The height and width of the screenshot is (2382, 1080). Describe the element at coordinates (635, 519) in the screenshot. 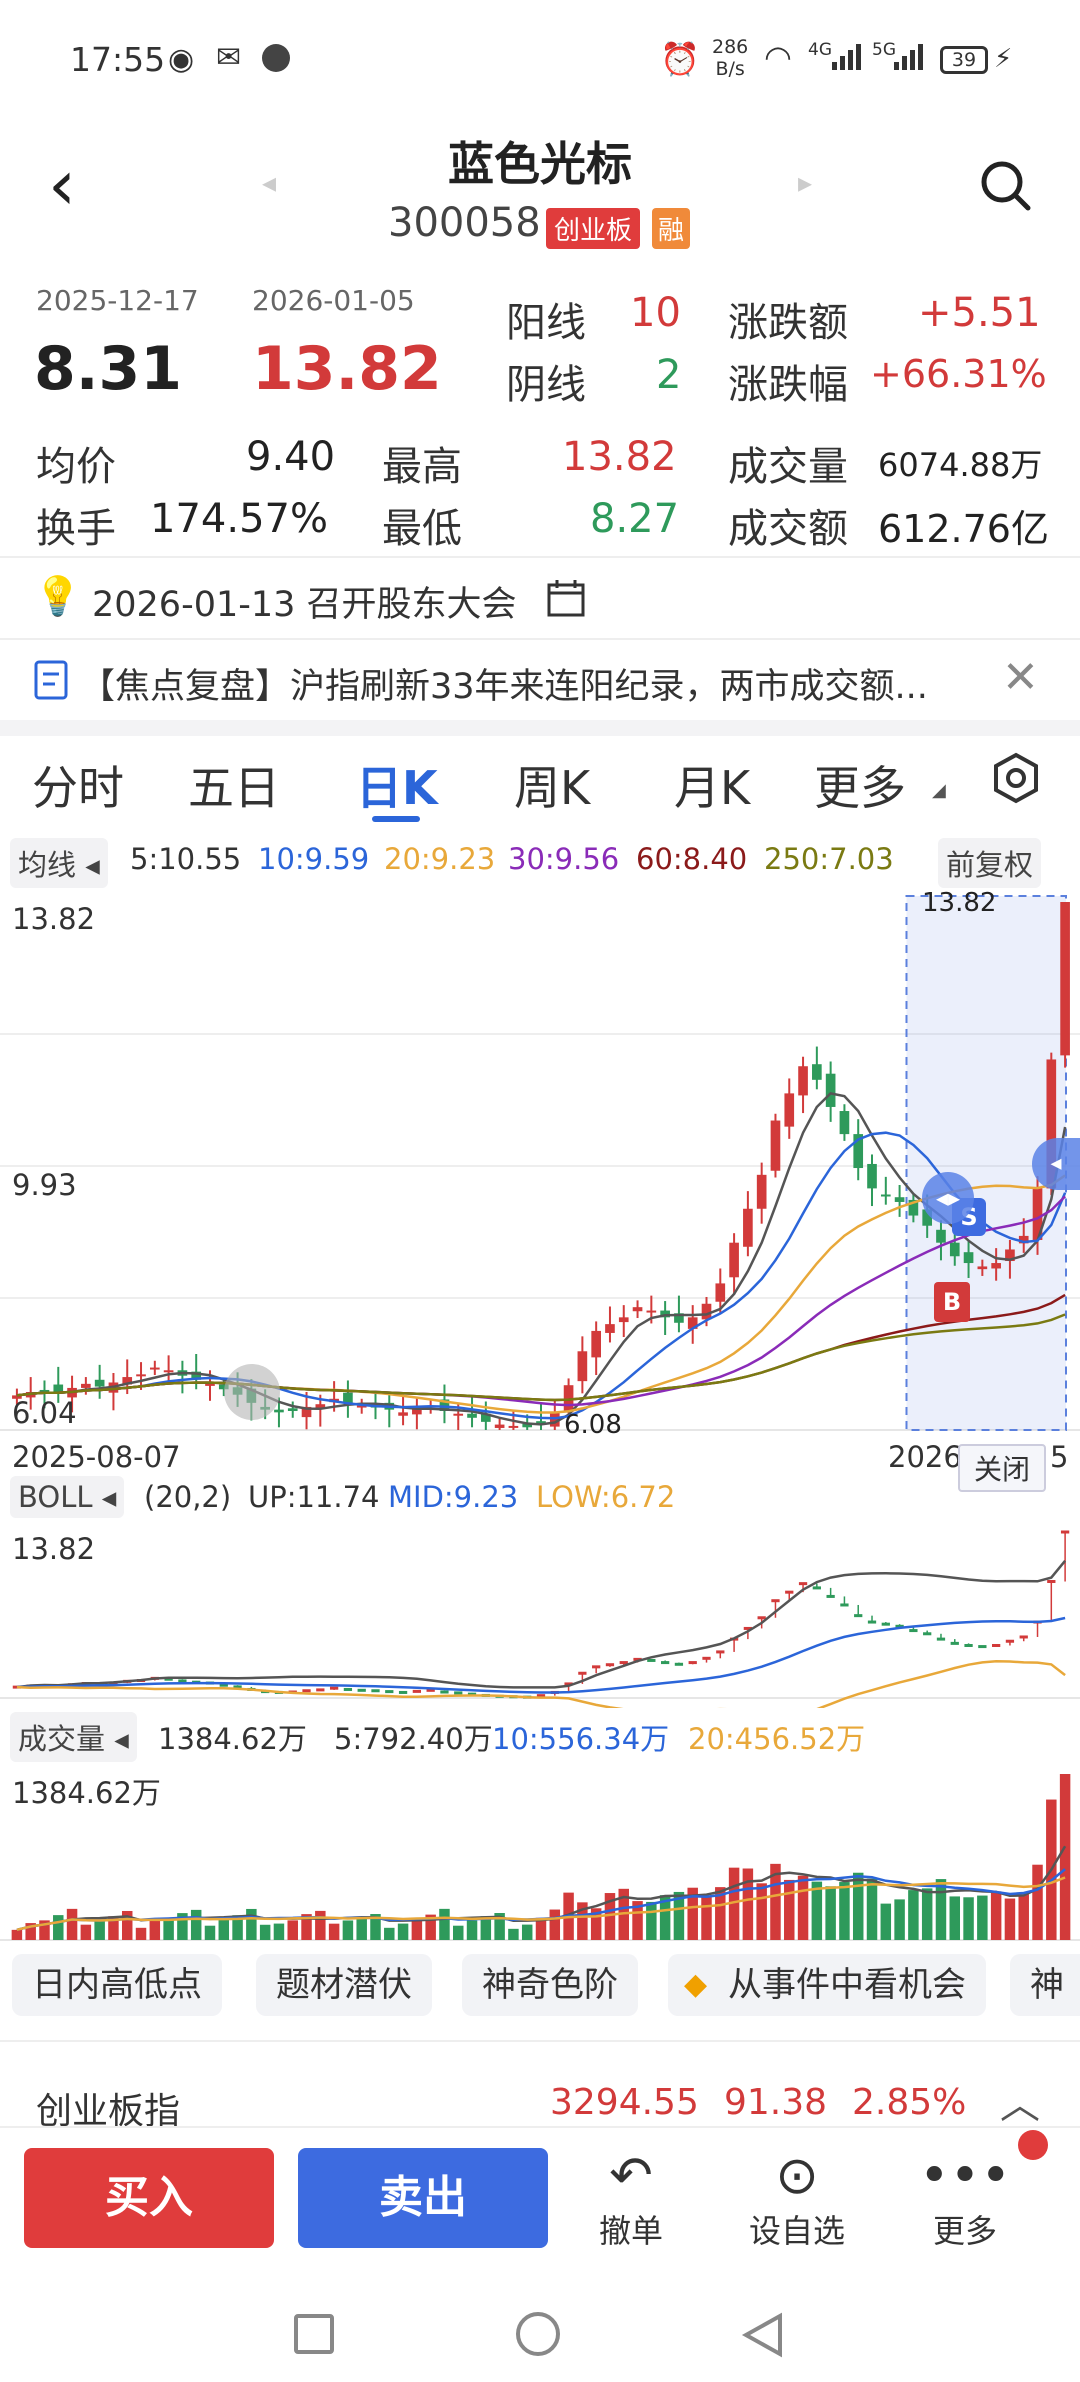

I see `low-value: 8.27` at that location.